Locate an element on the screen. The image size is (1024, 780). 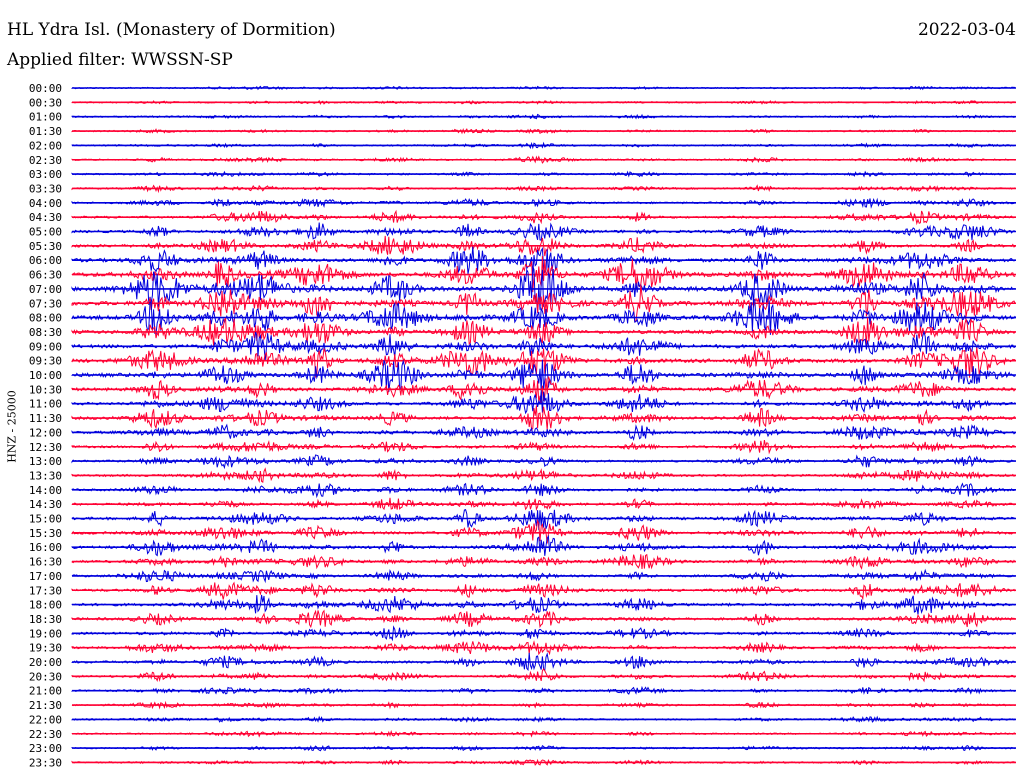
time-tick-label: 06:00 is located at coordinates (45, 260).